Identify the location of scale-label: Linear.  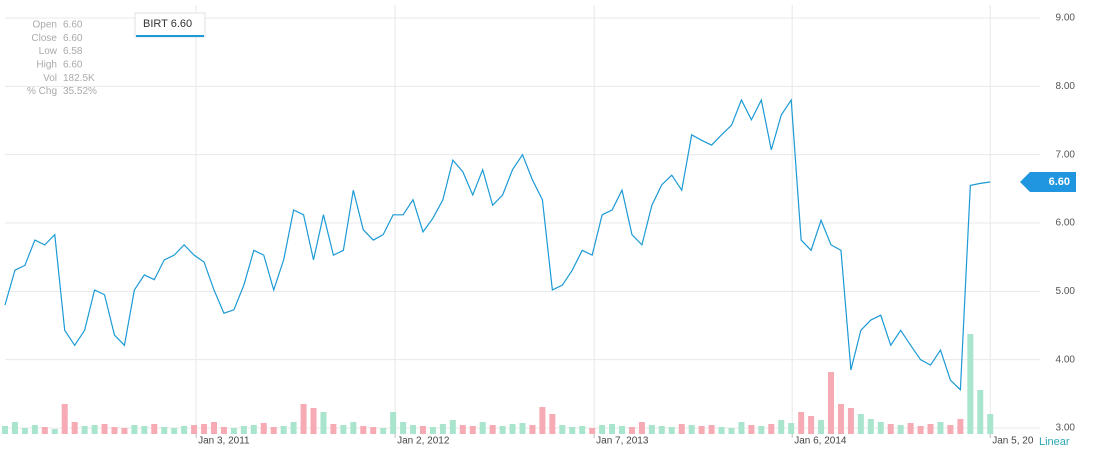
(1054, 442).